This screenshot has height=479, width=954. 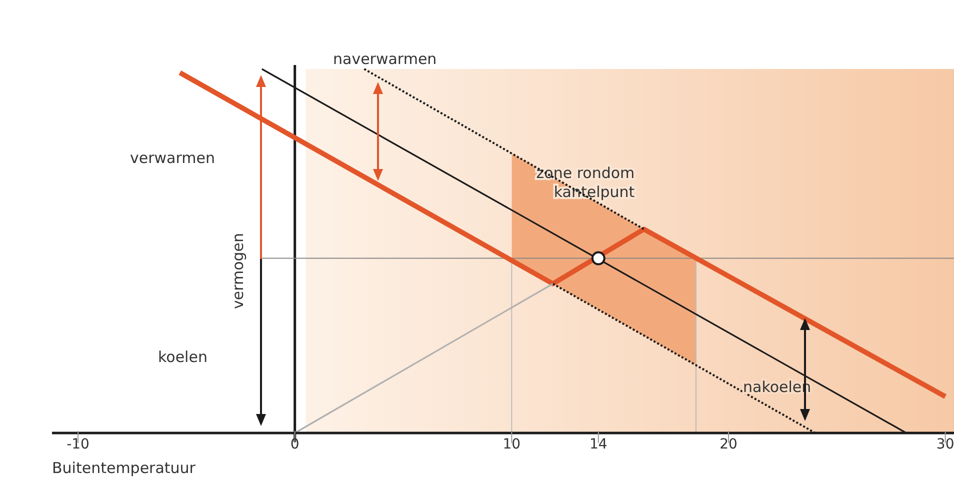 I want to click on x-tick-label: 14, so click(x=598, y=444).